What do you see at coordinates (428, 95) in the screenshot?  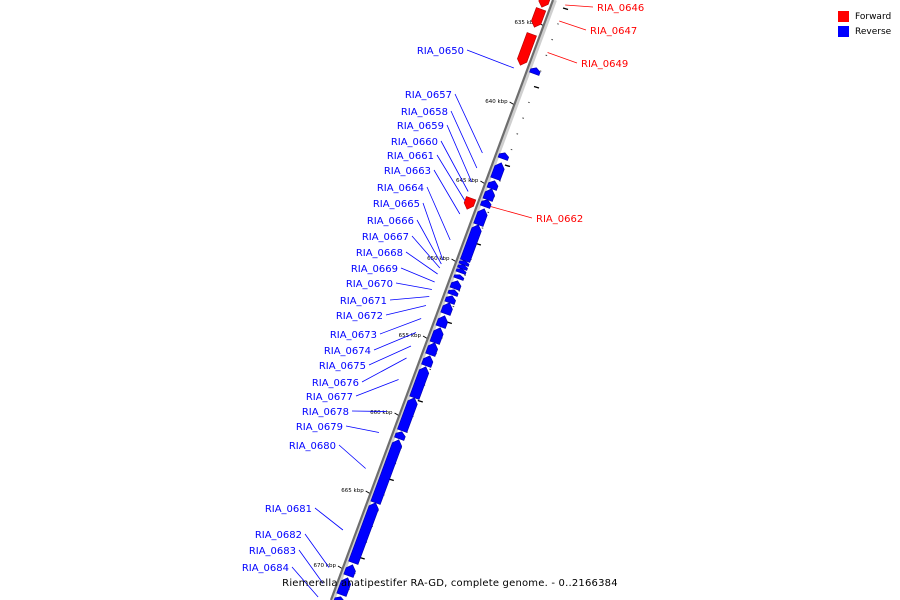 I see `gene-label-RIA_0657: RIA_0657` at bounding box center [428, 95].